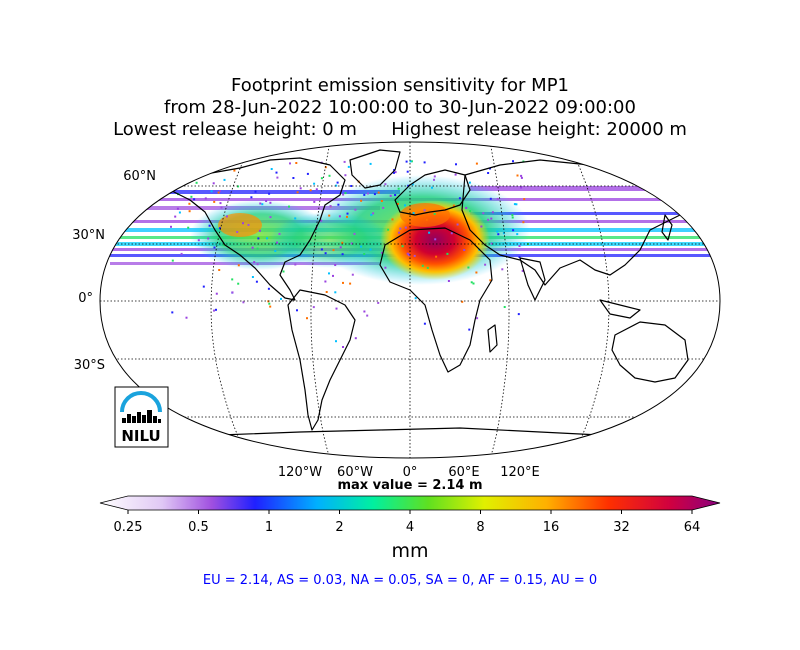 This screenshot has width=800, height=650. I want to click on title-line-1: Footprint emission sensitivity for MP1, so click(399, 85).